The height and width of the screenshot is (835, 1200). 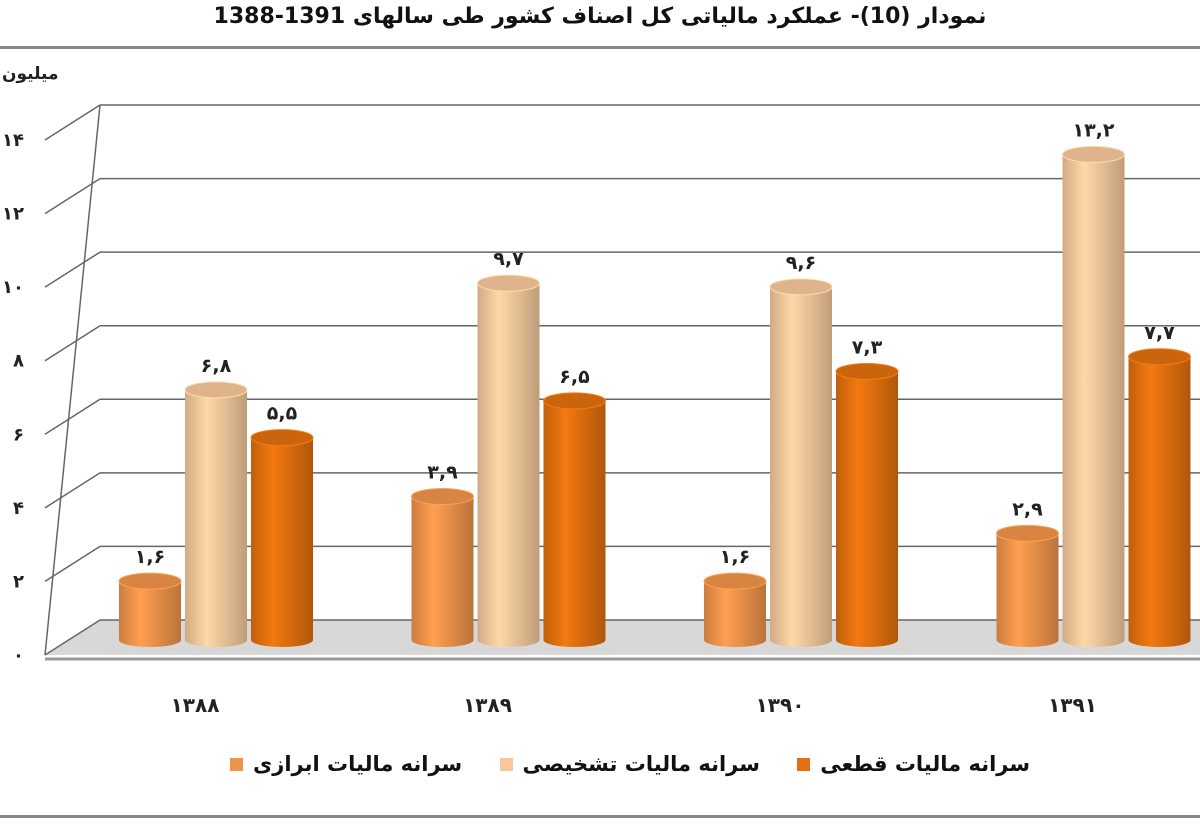 What do you see at coordinates (600, 47) in the screenshot?
I see `top-divider` at bounding box center [600, 47].